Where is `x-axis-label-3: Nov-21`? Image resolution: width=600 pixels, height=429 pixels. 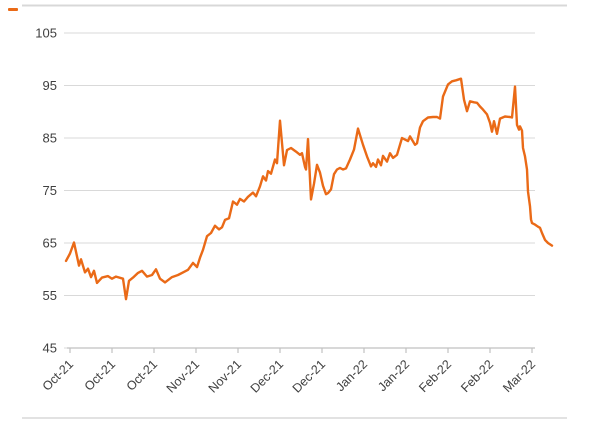 x-axis-label-3: Nov-21 is located at coordinates (183, 376).